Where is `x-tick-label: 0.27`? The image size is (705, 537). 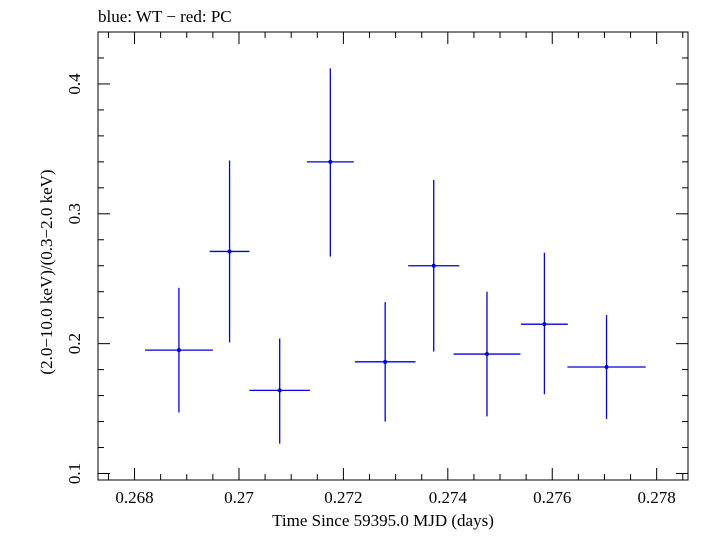 x-tick-label: 0.27 is located at coordinates (239, 497).